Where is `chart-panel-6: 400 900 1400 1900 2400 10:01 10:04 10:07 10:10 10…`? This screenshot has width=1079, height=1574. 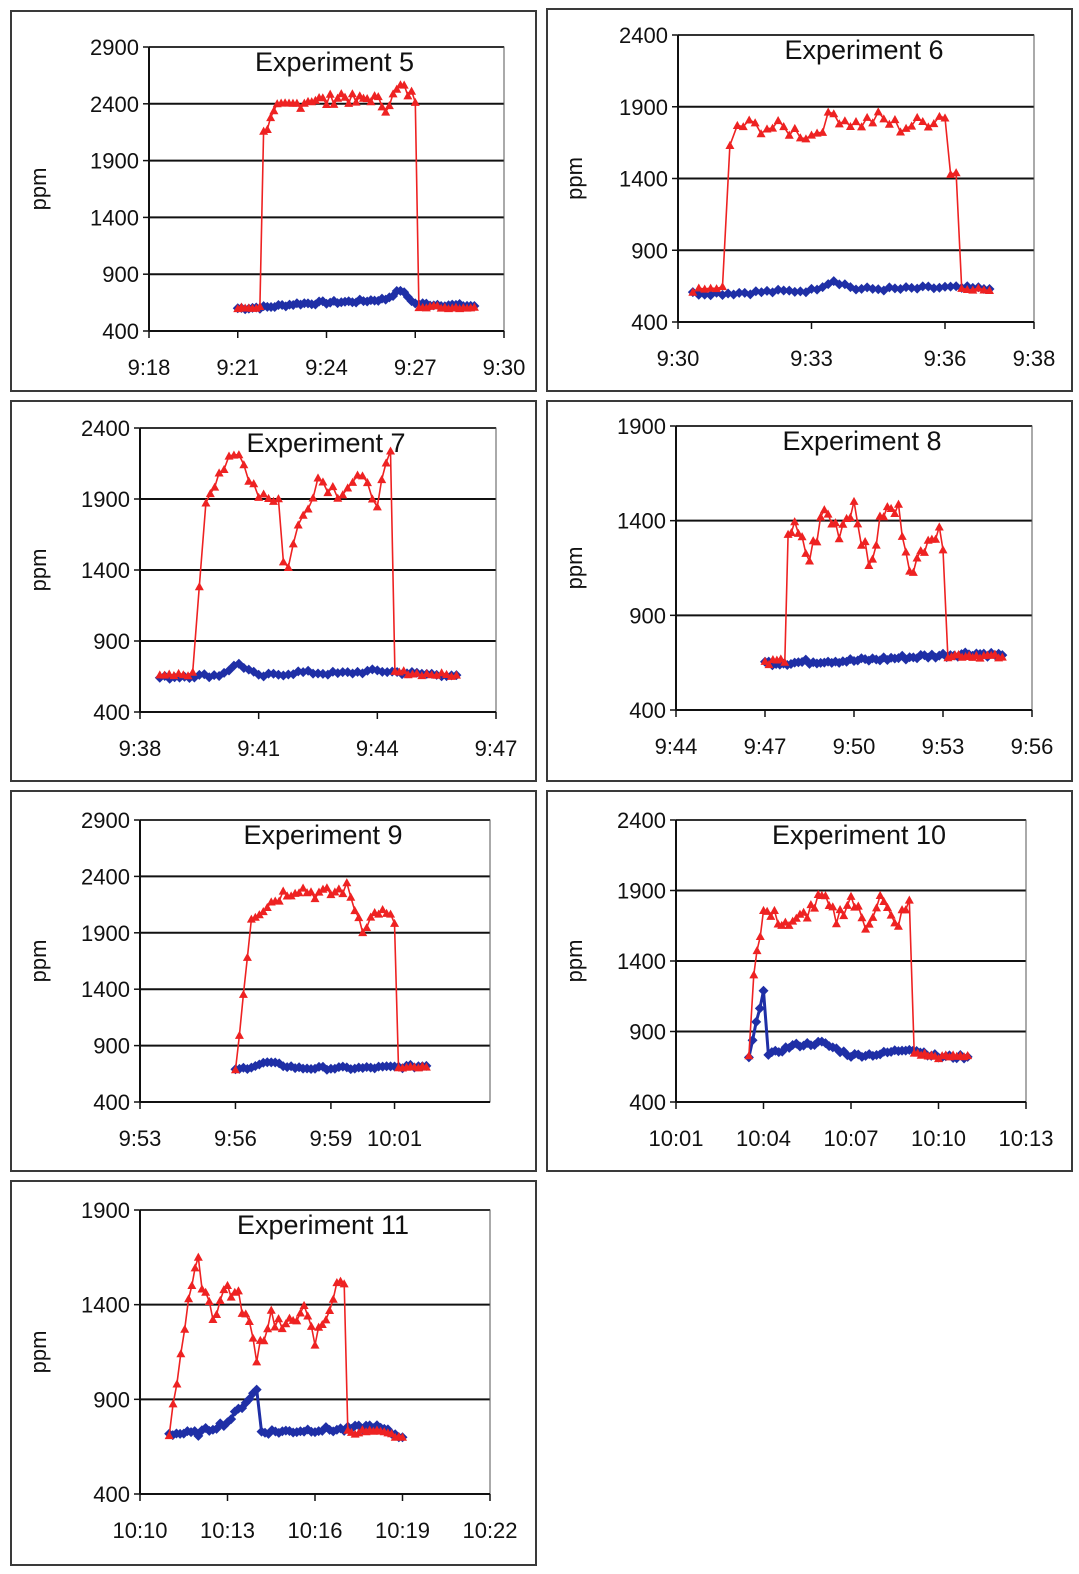 chart-panel-6: 400 900 1400 1900 2400 10:01 10:04 10:07 10:10 10… is located at coordinates (809, 981).